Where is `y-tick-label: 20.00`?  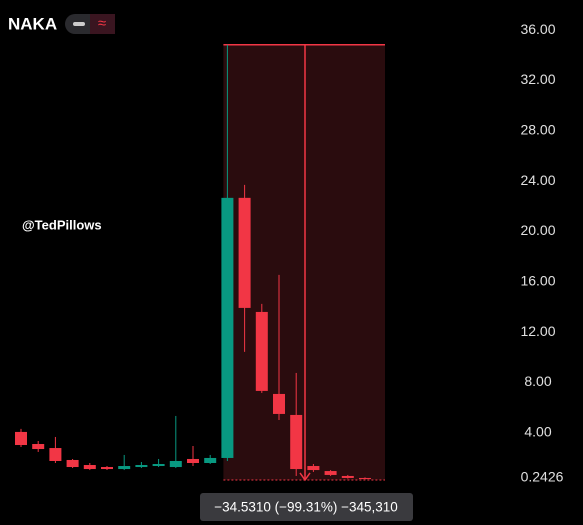
y-tick-label: 20.00 is located at coordinates (537, 230).